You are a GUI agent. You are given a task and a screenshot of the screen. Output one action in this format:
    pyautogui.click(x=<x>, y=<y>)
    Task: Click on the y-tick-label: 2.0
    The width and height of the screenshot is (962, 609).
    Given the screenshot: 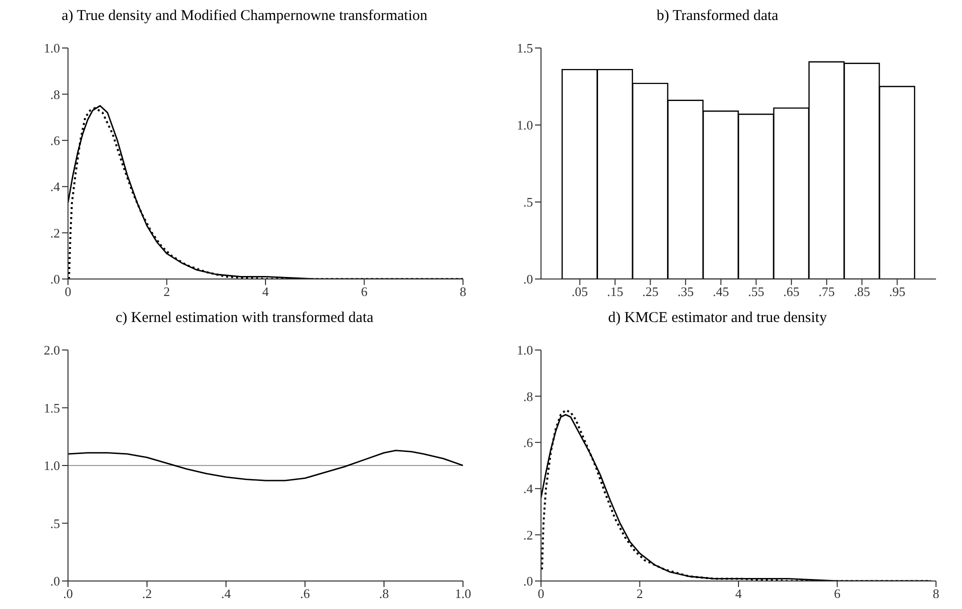 What is the action you would take?
    pyautogui.click(x=52, y=350)
    